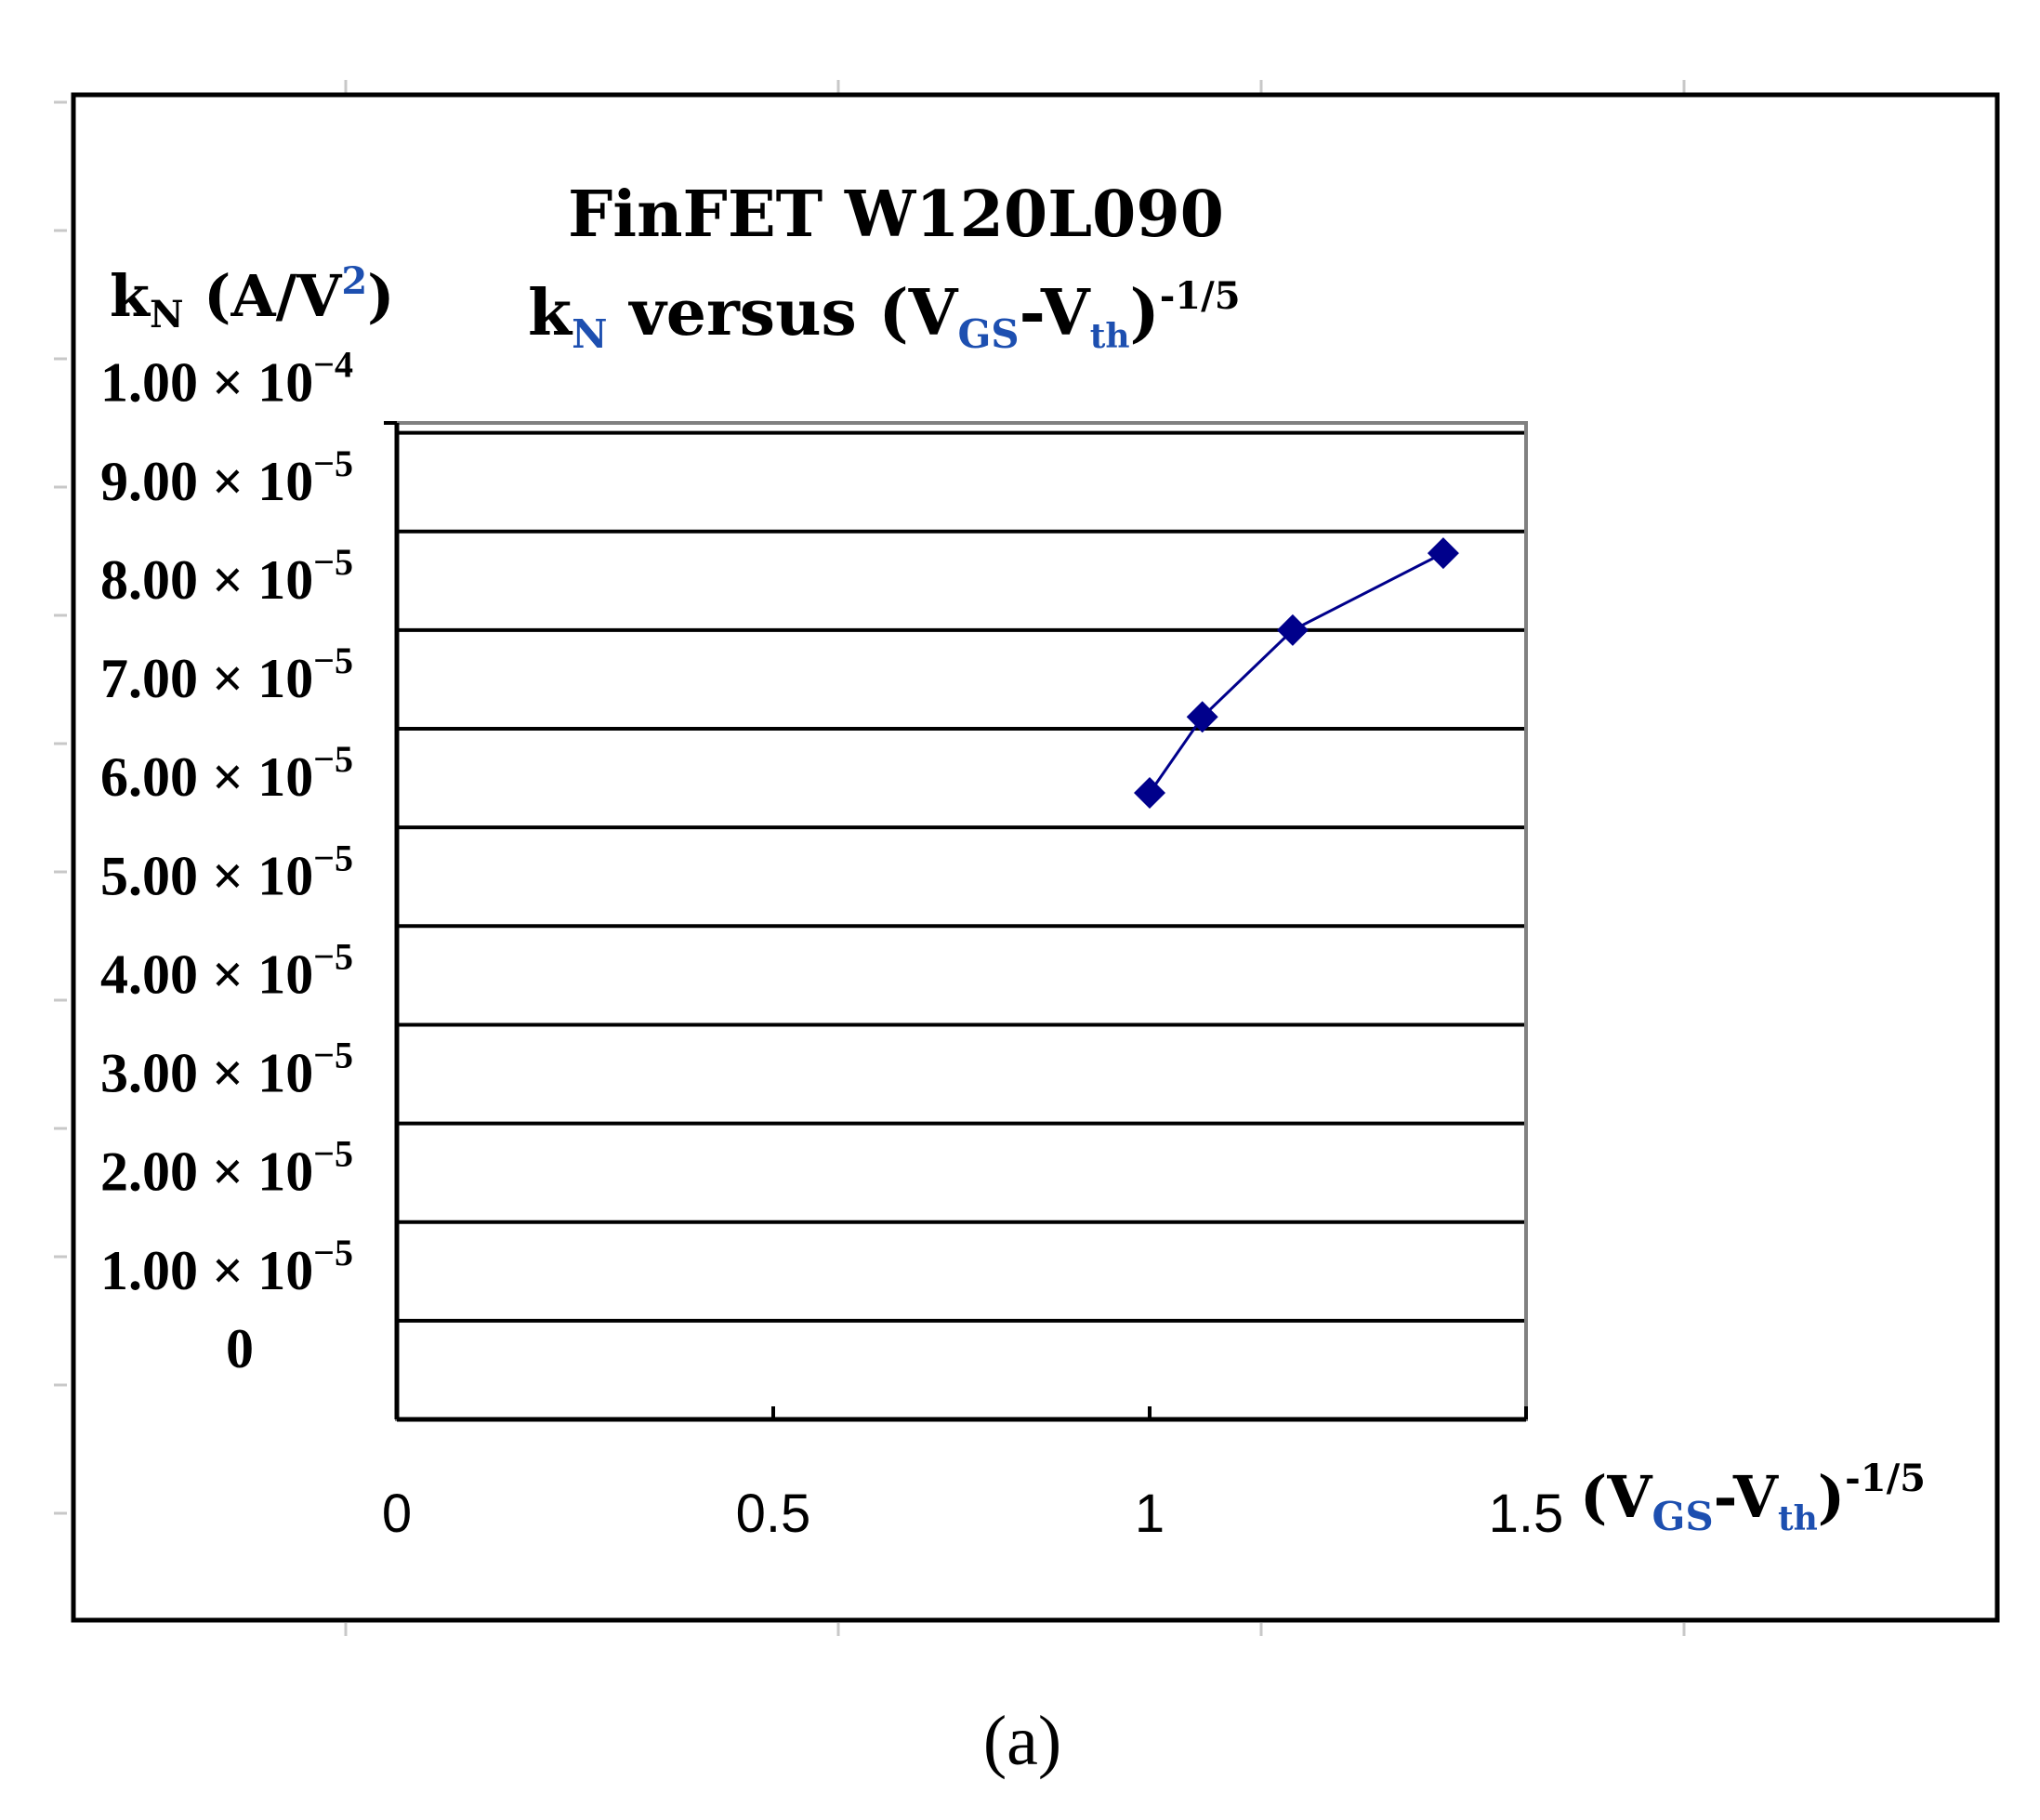 Image resolution: width=2040 pixels, height=1820 pixels. Describe the element at coordinates (1616, 1497) in the screenshot. I see `xlabel-open: (V` at that location.